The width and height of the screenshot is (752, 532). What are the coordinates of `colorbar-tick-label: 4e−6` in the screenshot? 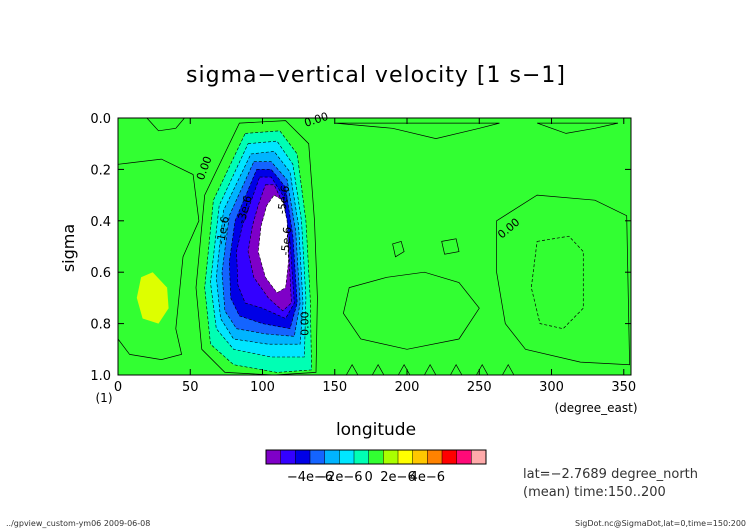 It's located at (427, 477).